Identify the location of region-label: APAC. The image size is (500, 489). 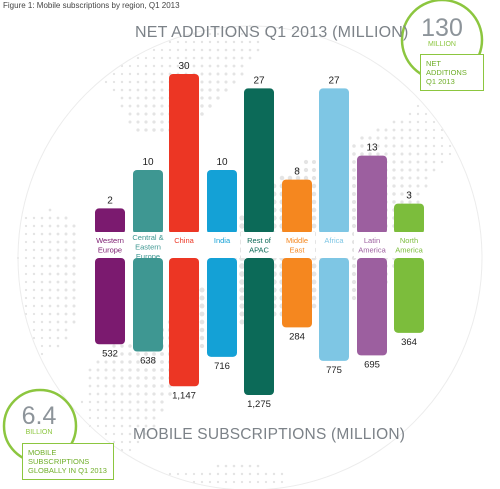
(259, 250).